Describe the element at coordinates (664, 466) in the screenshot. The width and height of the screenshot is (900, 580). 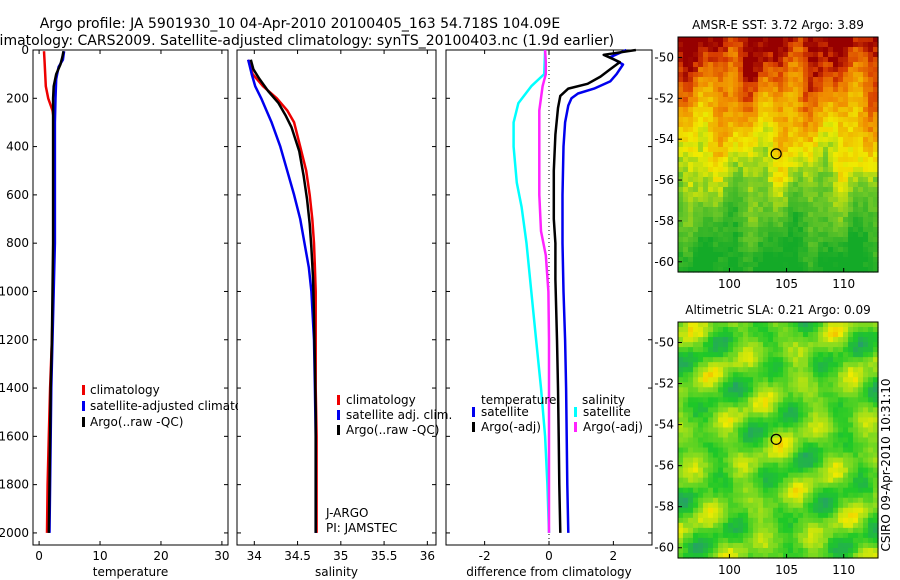
I see `sla-map-ytick-label: -56` at that location.